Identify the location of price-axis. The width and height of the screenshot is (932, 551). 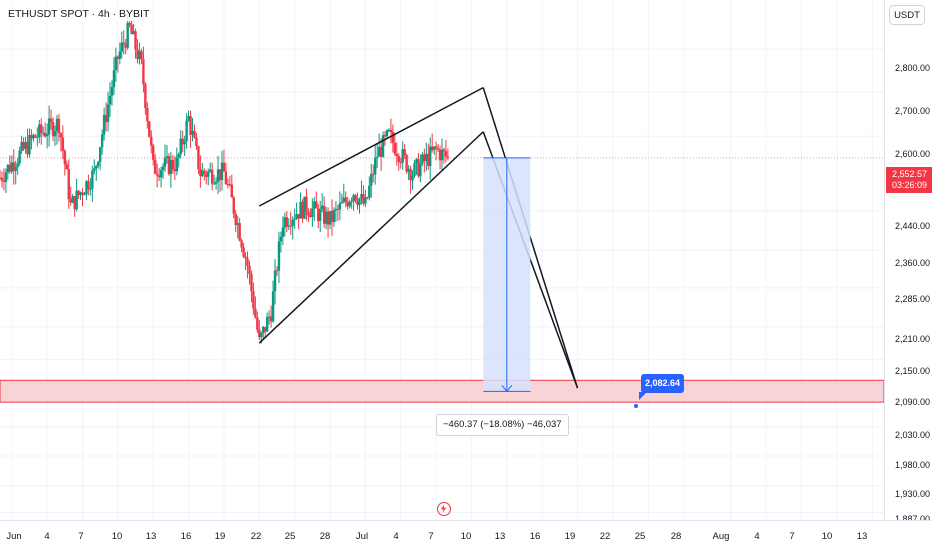
(908, 260).